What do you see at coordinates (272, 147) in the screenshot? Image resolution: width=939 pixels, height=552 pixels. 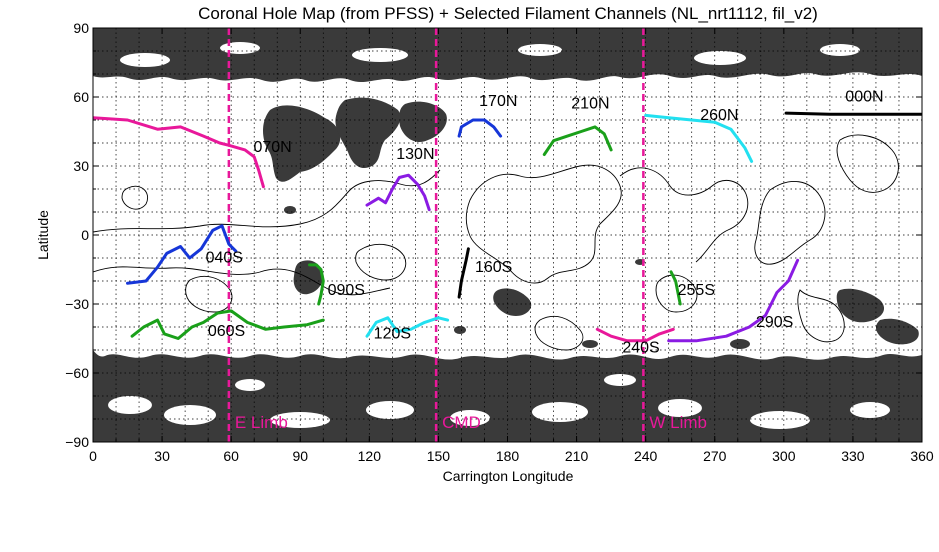 I see `channel-label: 070N` at bounding box center [272, 147].